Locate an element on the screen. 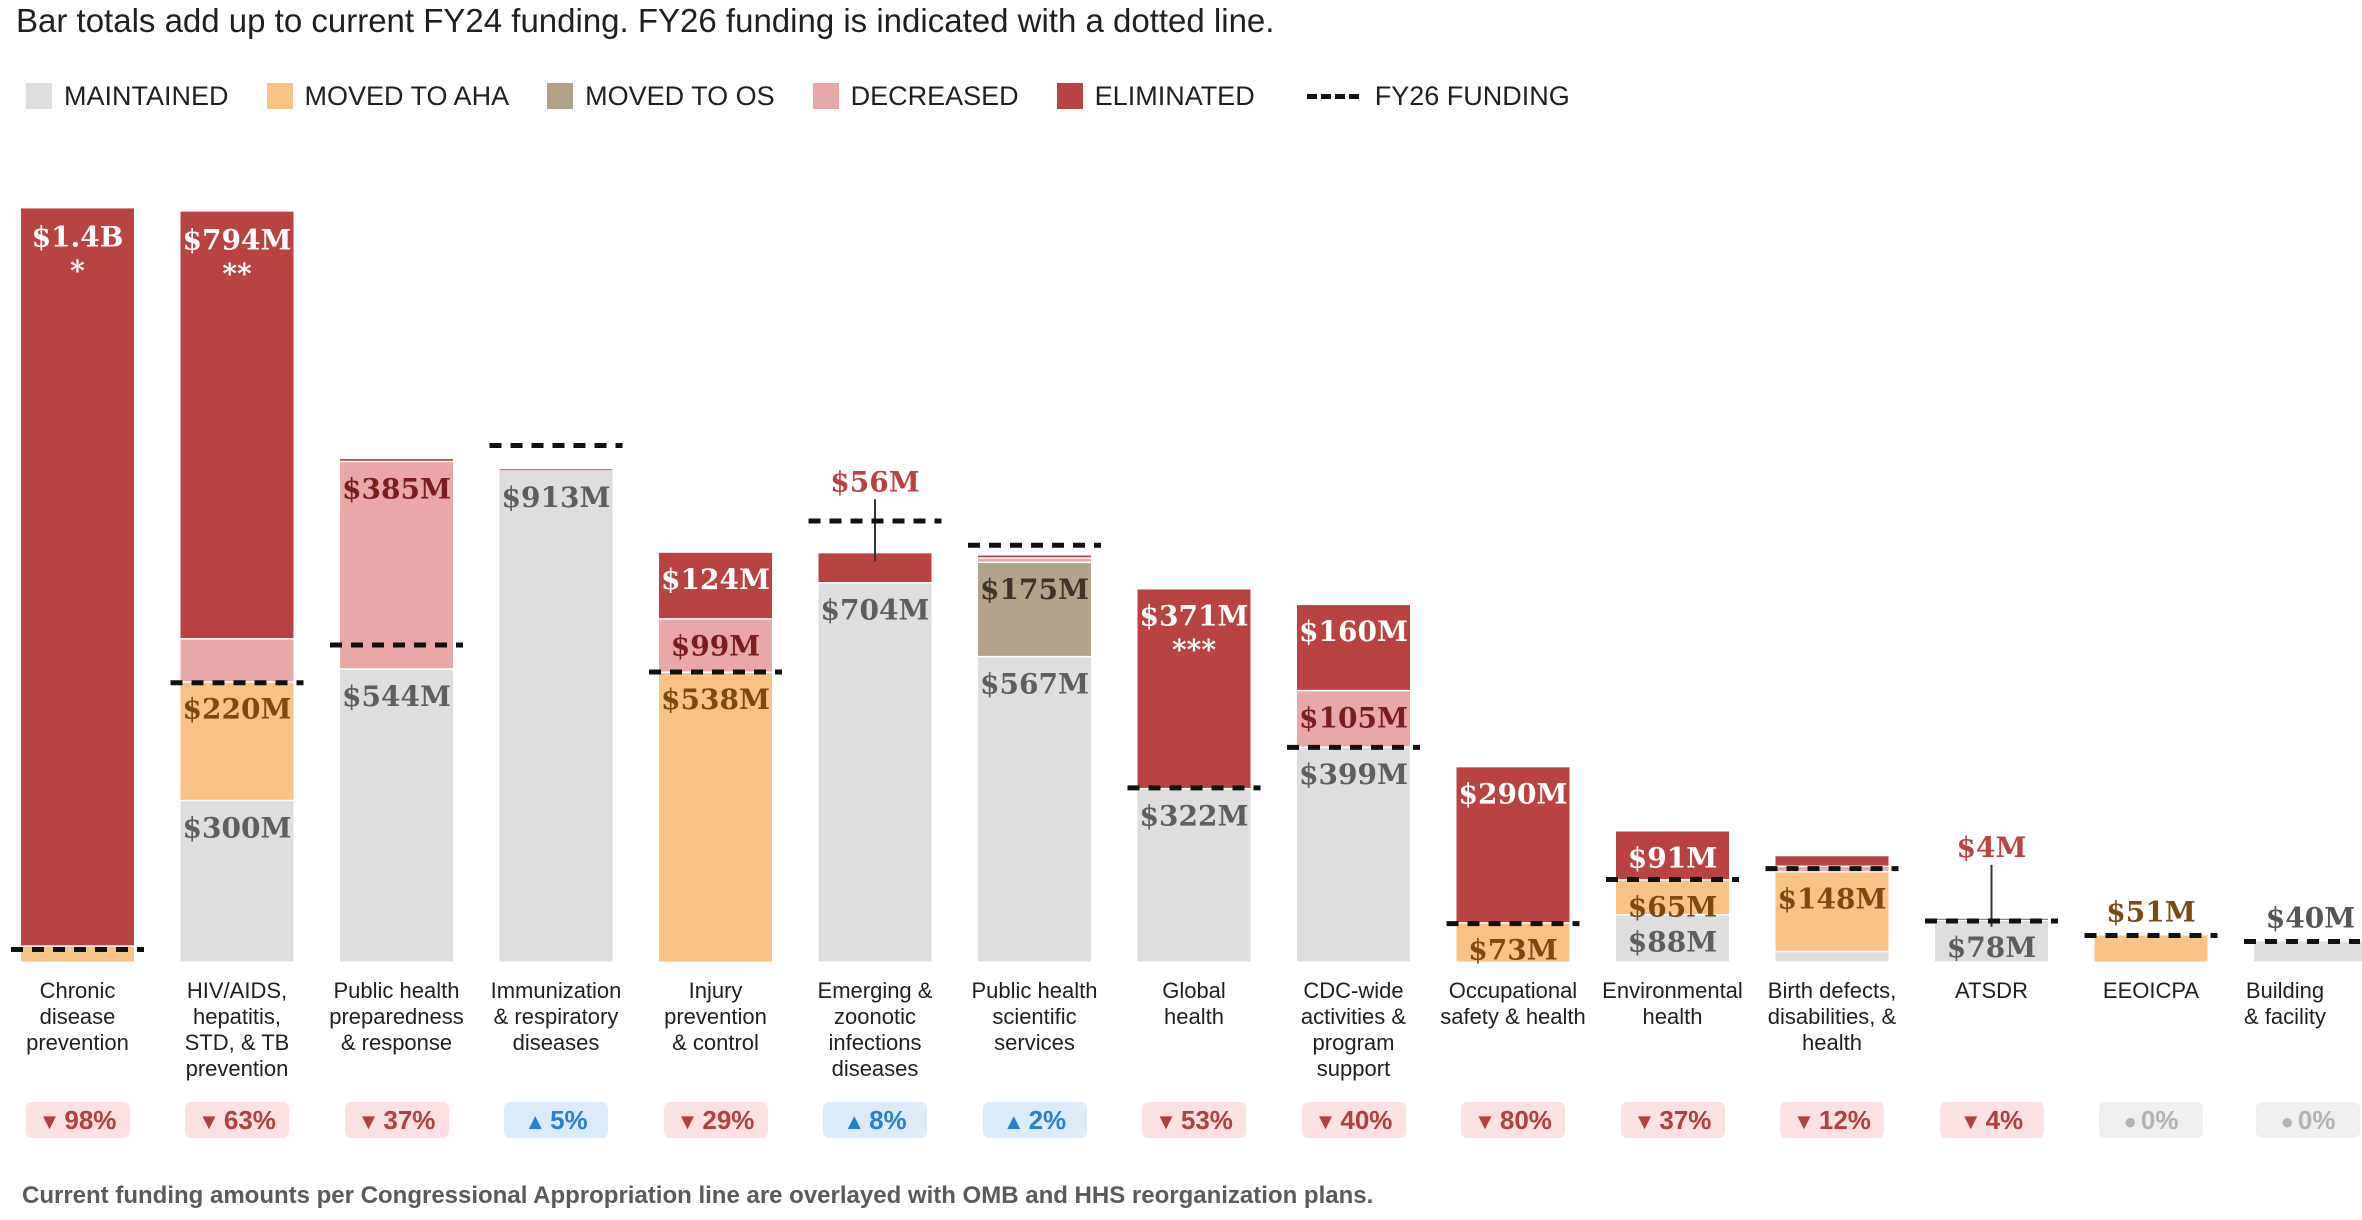  bar-group-building-facility: $40M is located at coordinates (2303, 931).